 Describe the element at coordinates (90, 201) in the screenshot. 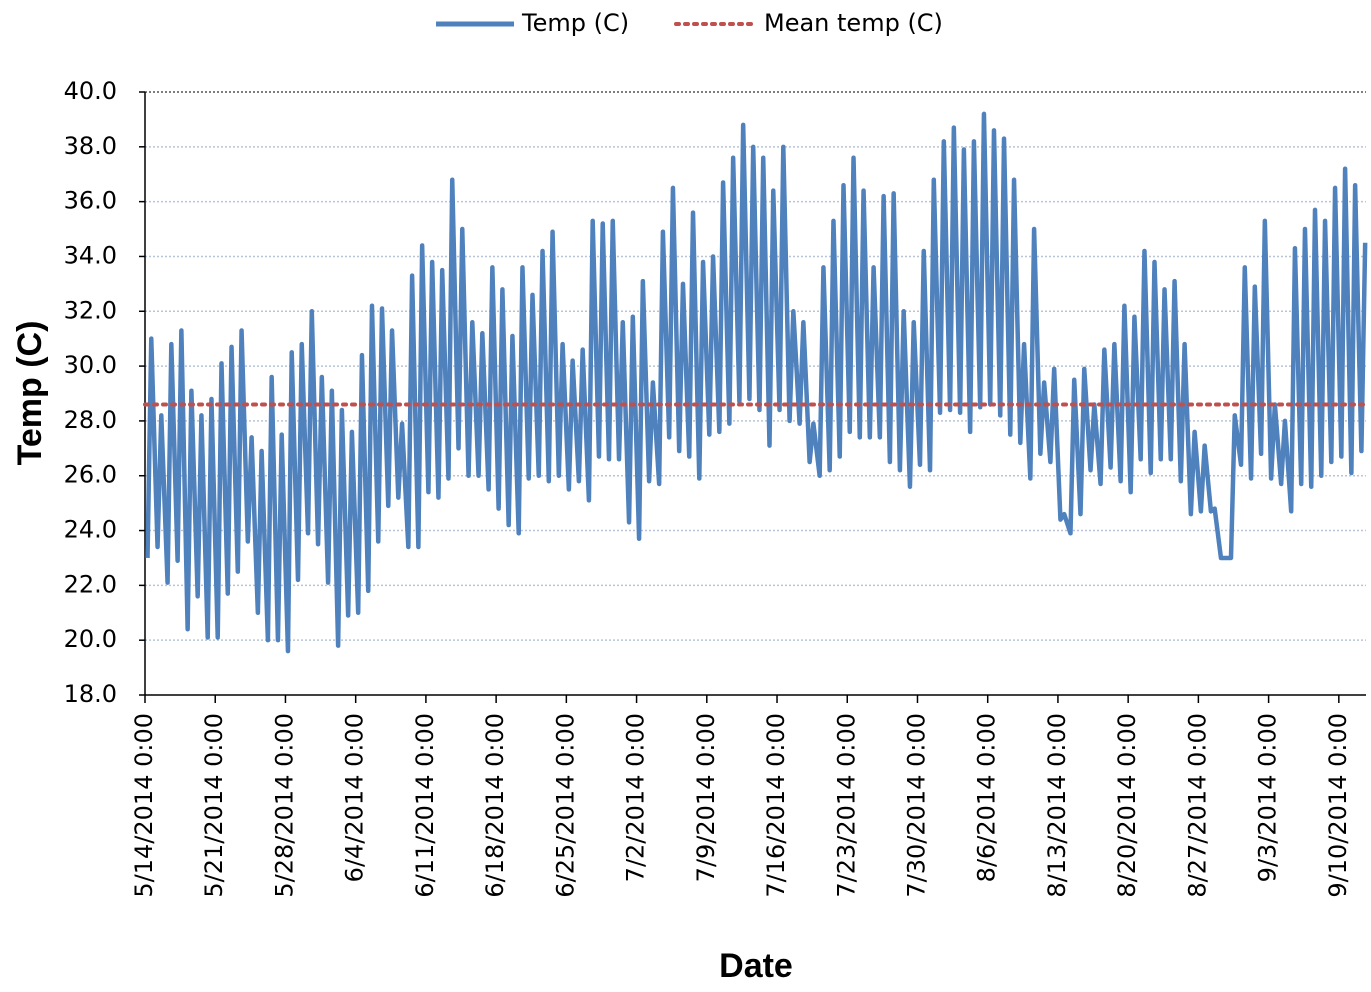

I see `y-tick-label: 36.0` at that location.